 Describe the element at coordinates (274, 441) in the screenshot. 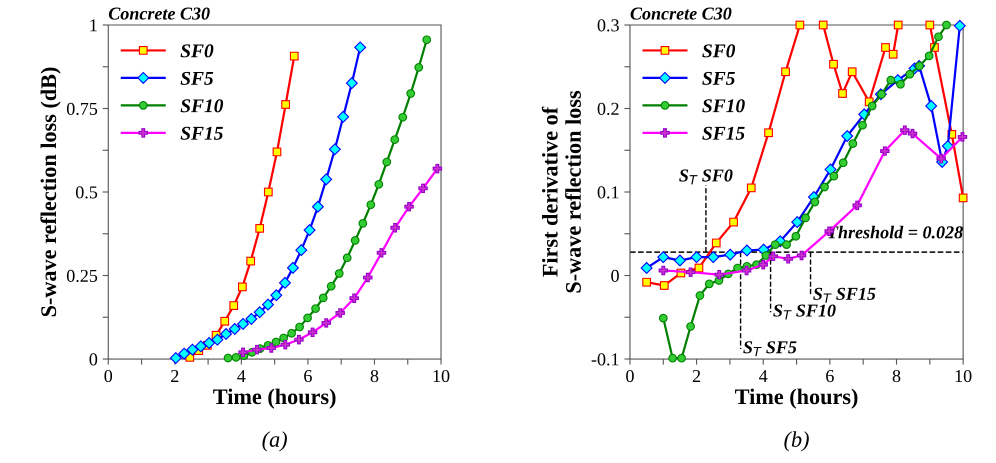

I see `text: (a)` at that location.